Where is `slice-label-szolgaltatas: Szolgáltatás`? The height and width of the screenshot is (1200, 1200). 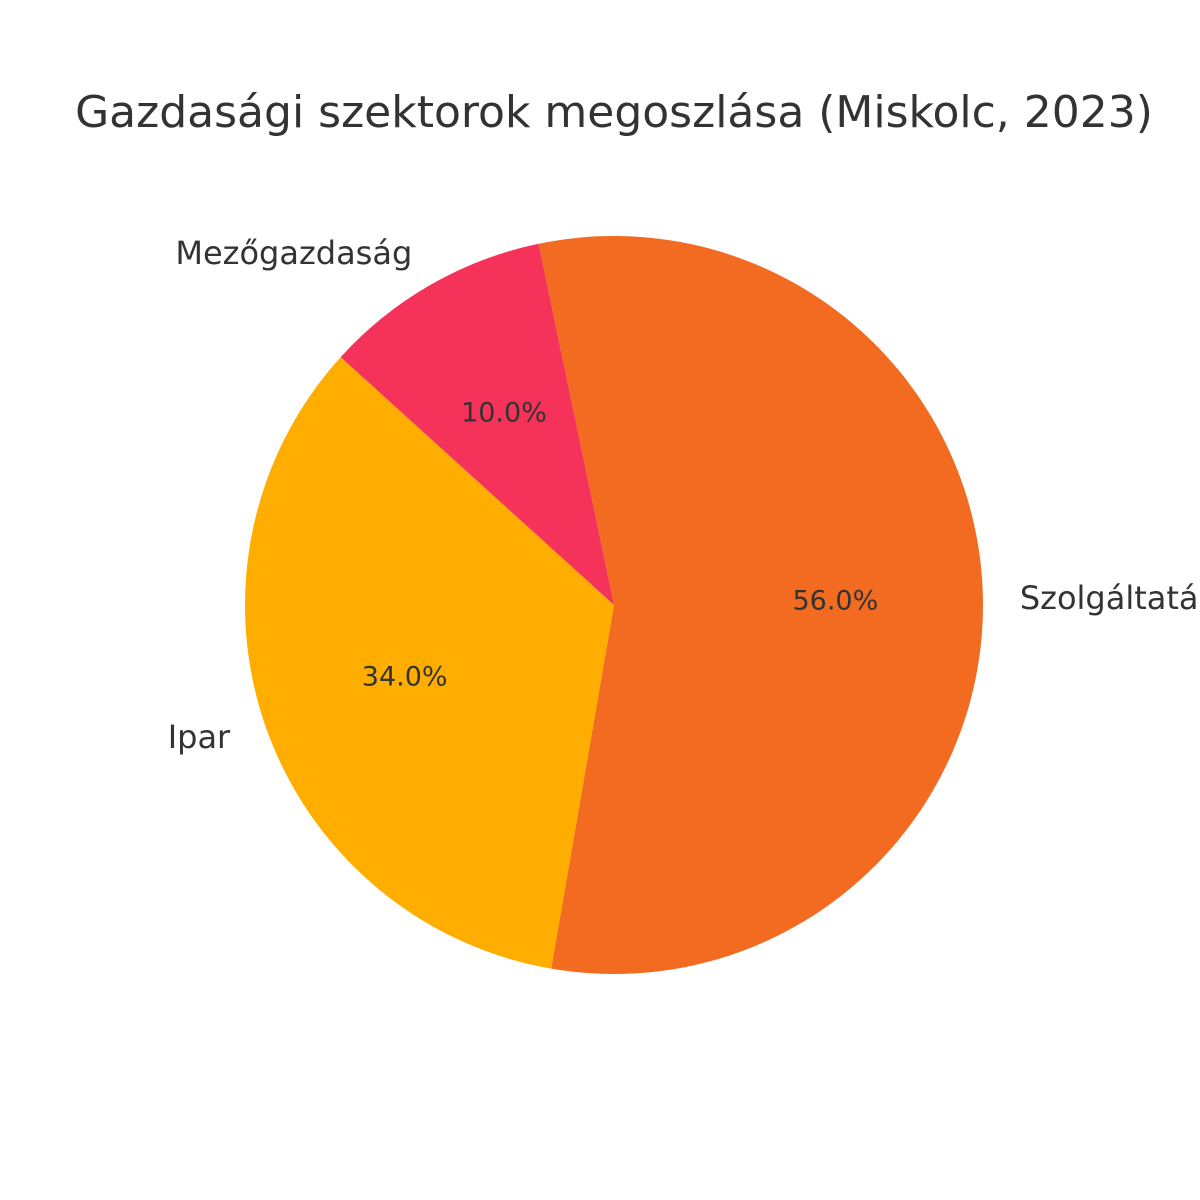
slice-label-szolgaltatas: Szolgáltatás is located at coordinates (1110, 598).